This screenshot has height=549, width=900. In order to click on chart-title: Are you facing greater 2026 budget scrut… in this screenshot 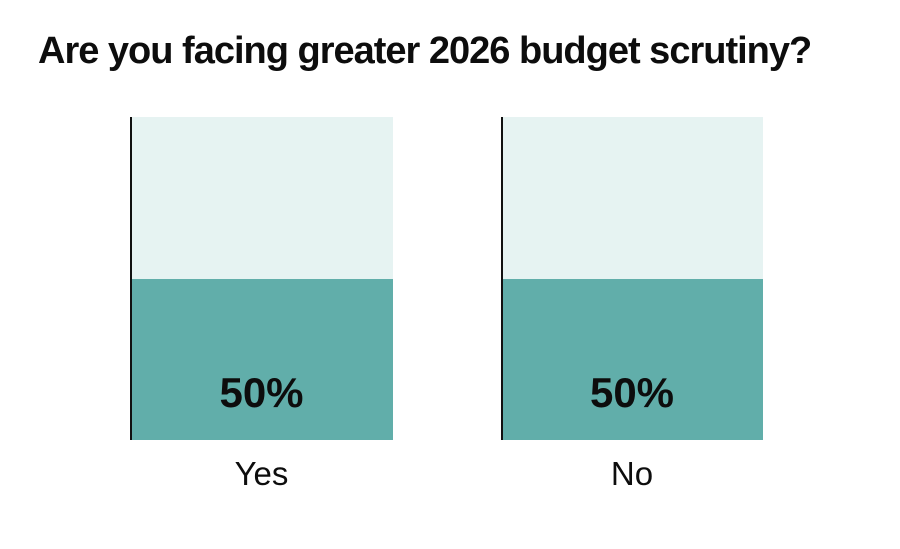, I will do `click(425, 51)`.